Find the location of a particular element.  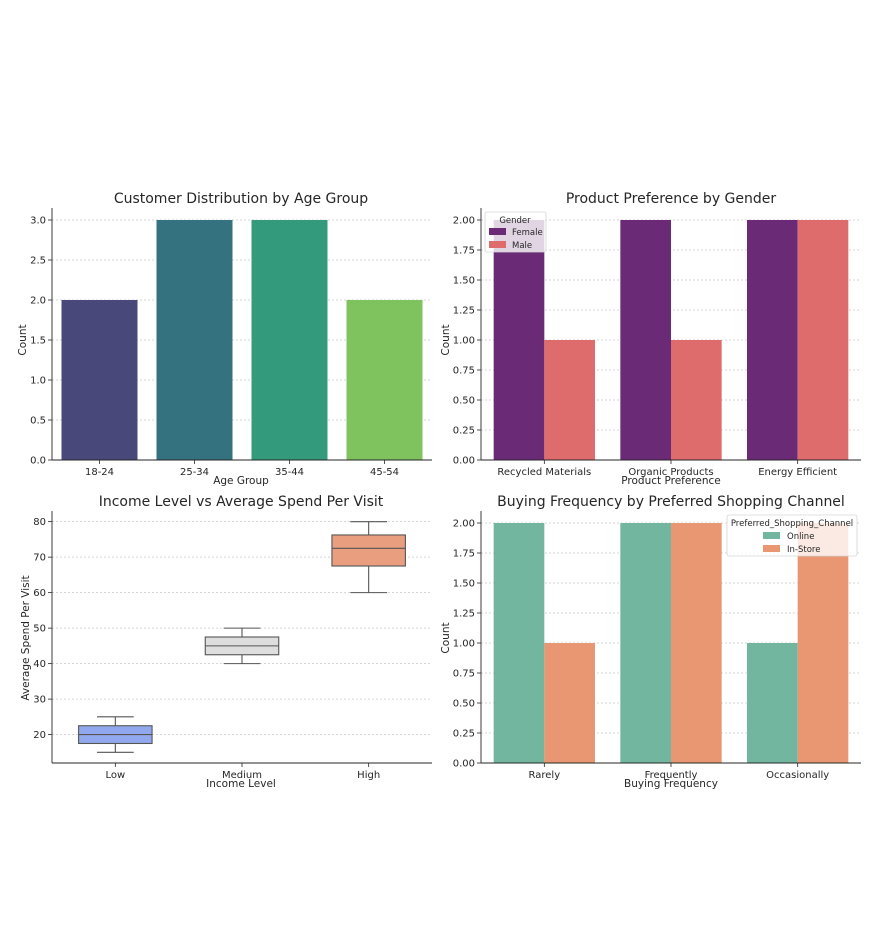

legend-label-male: Male is located at coordinates (522, 246).